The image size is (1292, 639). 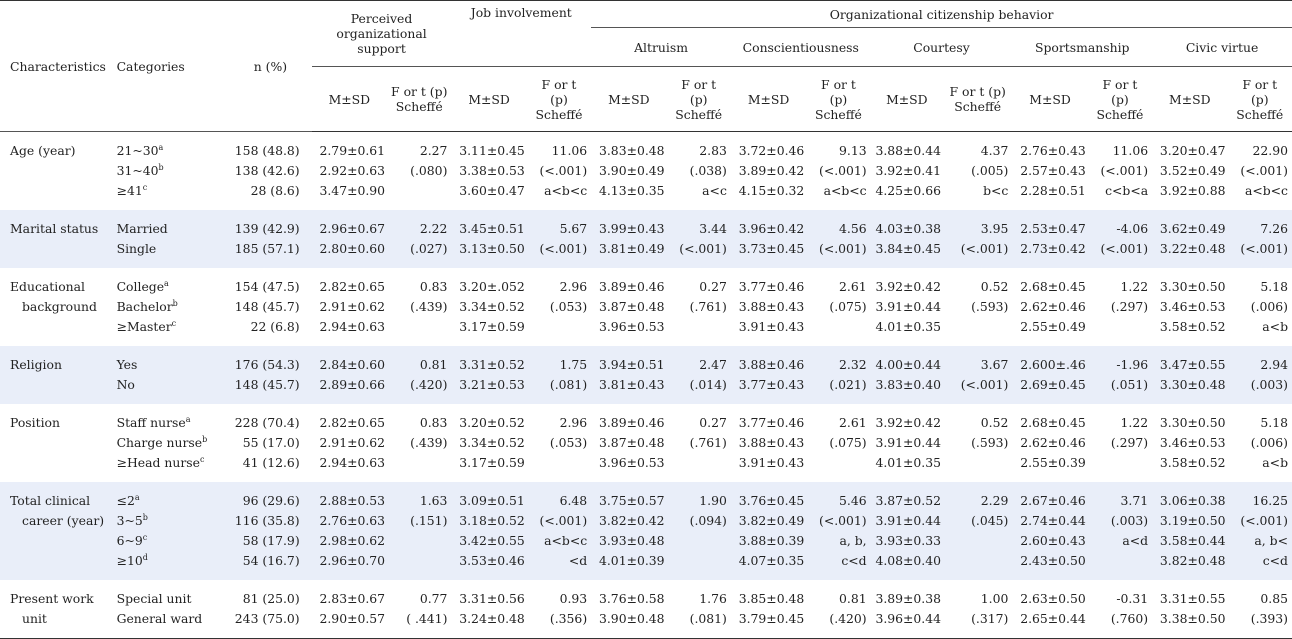 I want to click on cell-value: -4.06, so click(x=1132, y=228).